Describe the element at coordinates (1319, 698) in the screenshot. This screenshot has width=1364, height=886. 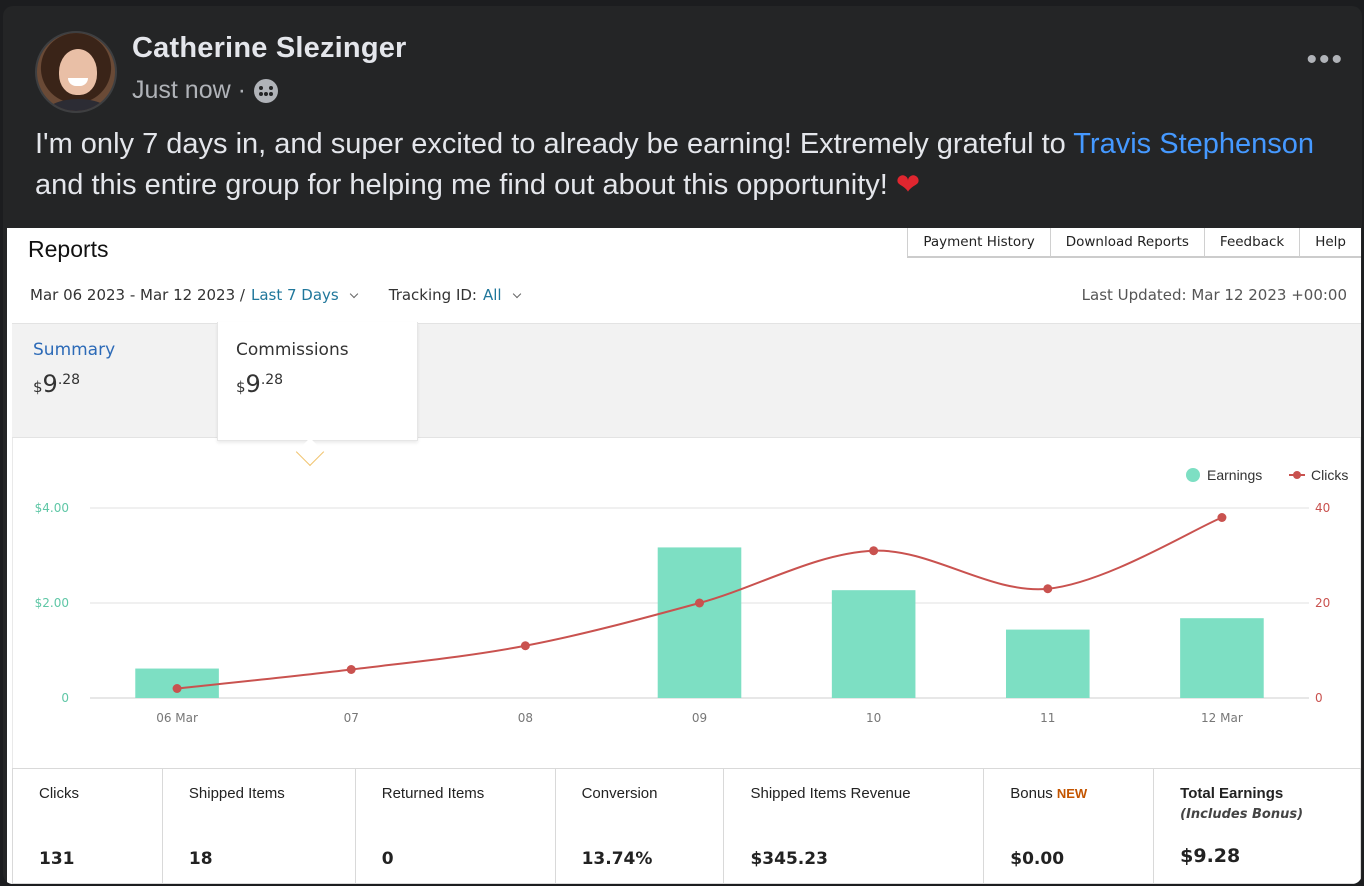
I see `right-axis-tick: 0` at that location.